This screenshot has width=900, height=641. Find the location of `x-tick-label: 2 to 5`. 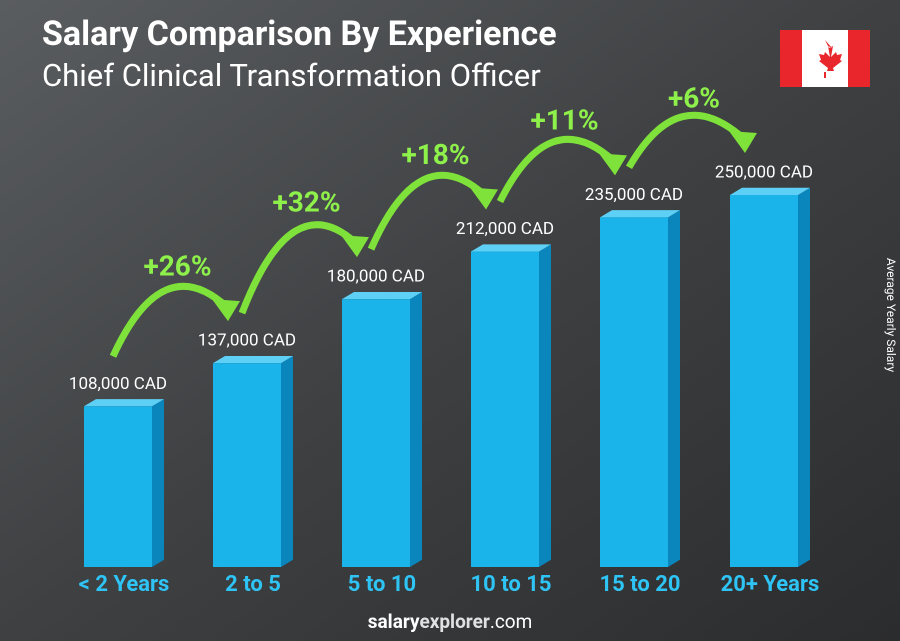

x-tick-label: 2 to 5 is located at coordinates (253, 584).